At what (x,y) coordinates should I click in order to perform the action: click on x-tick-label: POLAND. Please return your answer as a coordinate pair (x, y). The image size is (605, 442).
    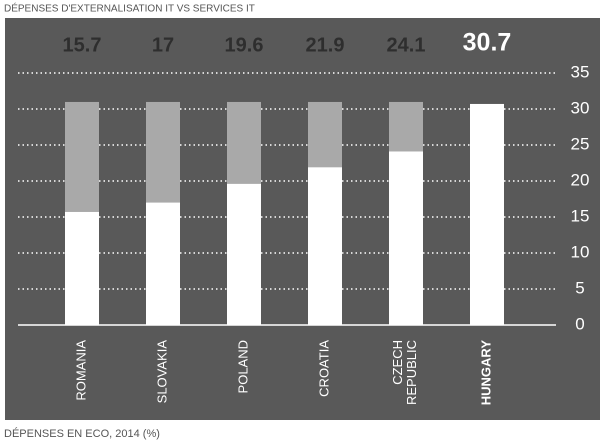
    Looking at the image, I should click on (242, 366).